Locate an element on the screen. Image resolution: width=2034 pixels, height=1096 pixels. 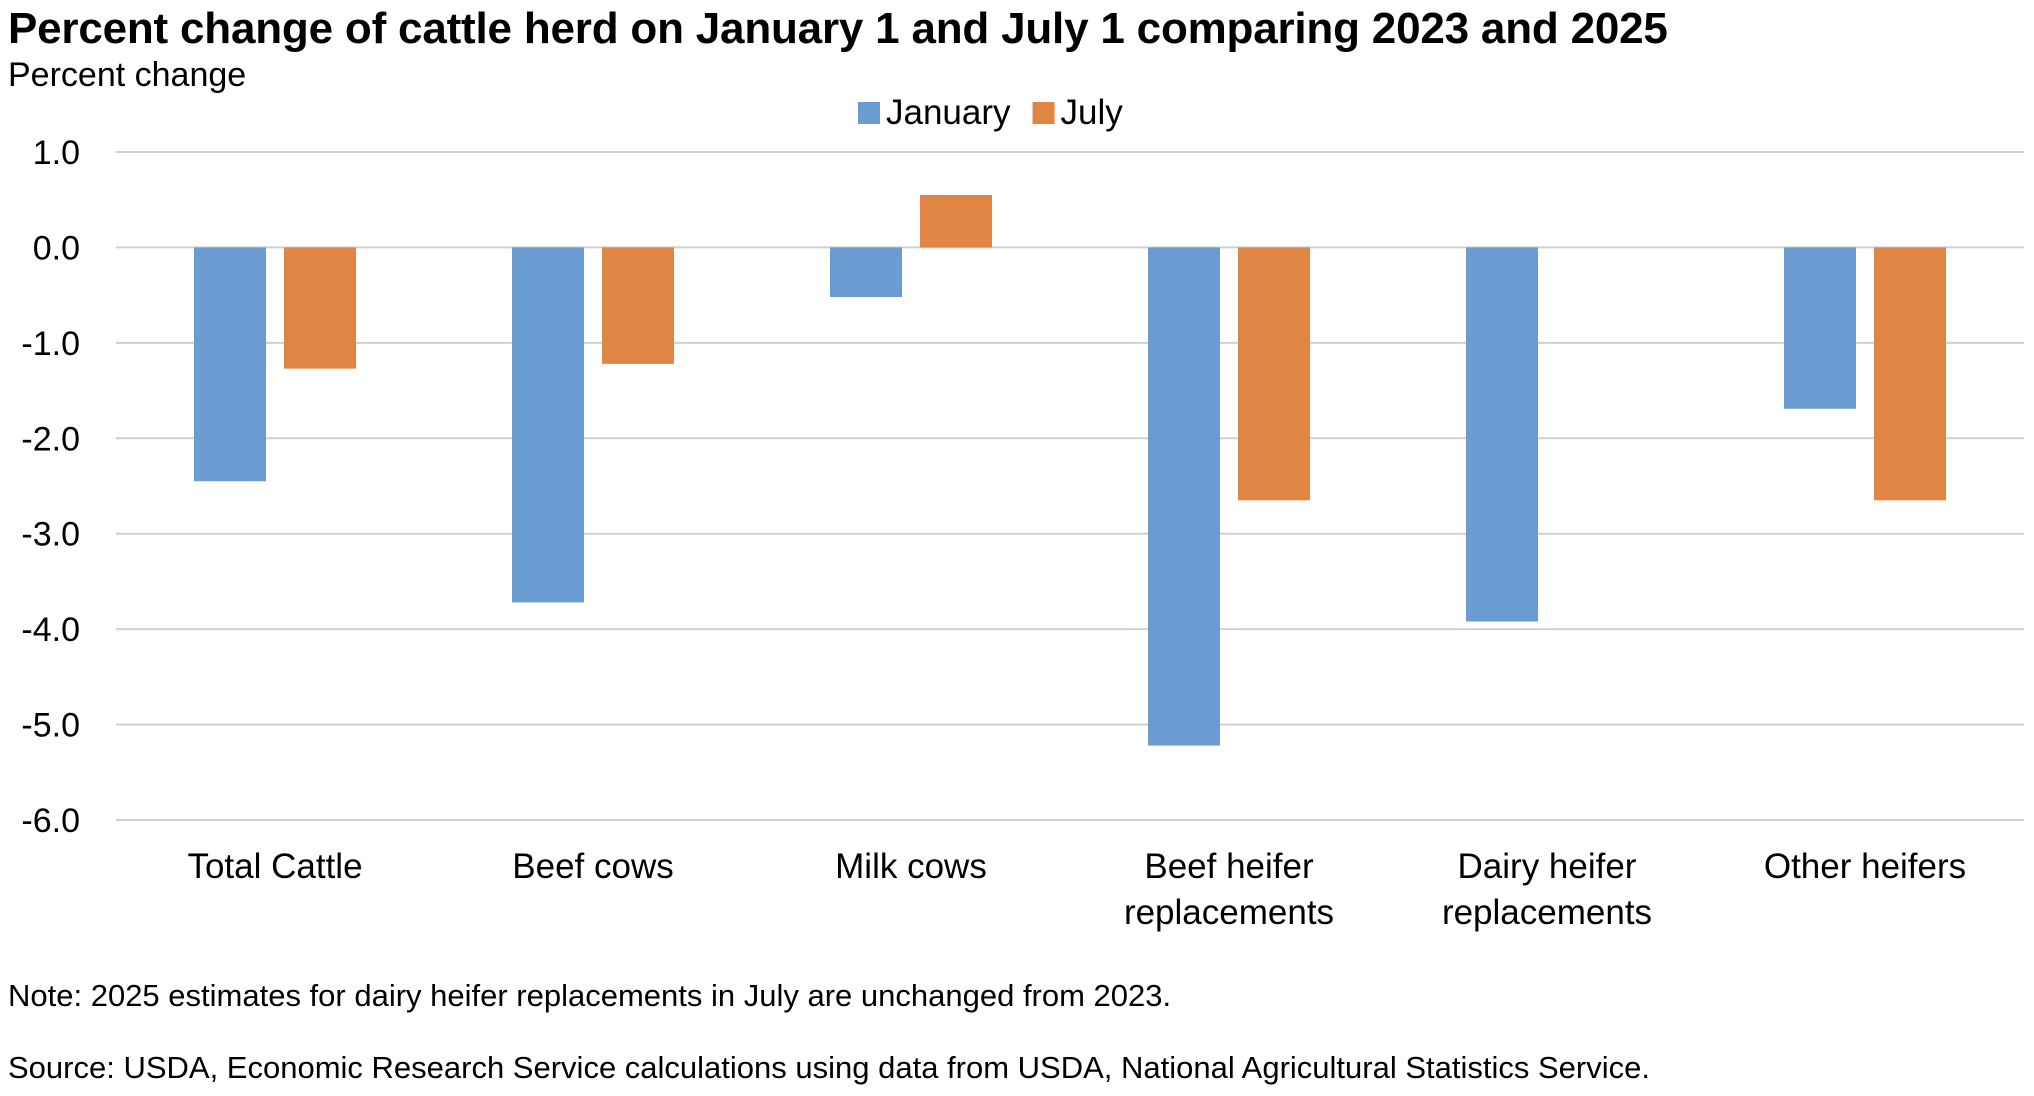
y-tick-label: -5.0 is located at coordinates (50, 726).